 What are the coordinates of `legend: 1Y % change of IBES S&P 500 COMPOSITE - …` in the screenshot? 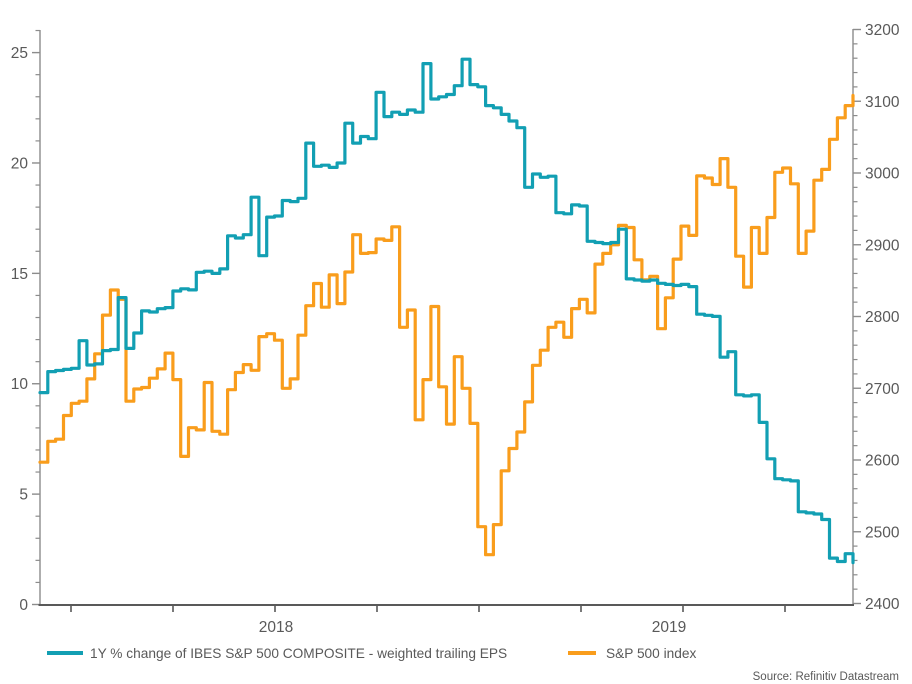 It's located at (371, 653).